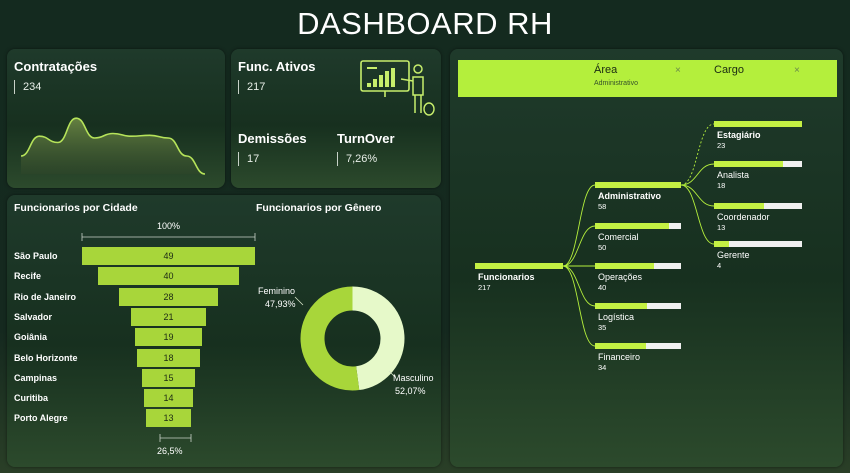 The height and width of the screenshot is (473, 850). Describe the element at coordinates (45, 296) in the screenshot. I see `city-label: Rio de Janeiro` at that location.